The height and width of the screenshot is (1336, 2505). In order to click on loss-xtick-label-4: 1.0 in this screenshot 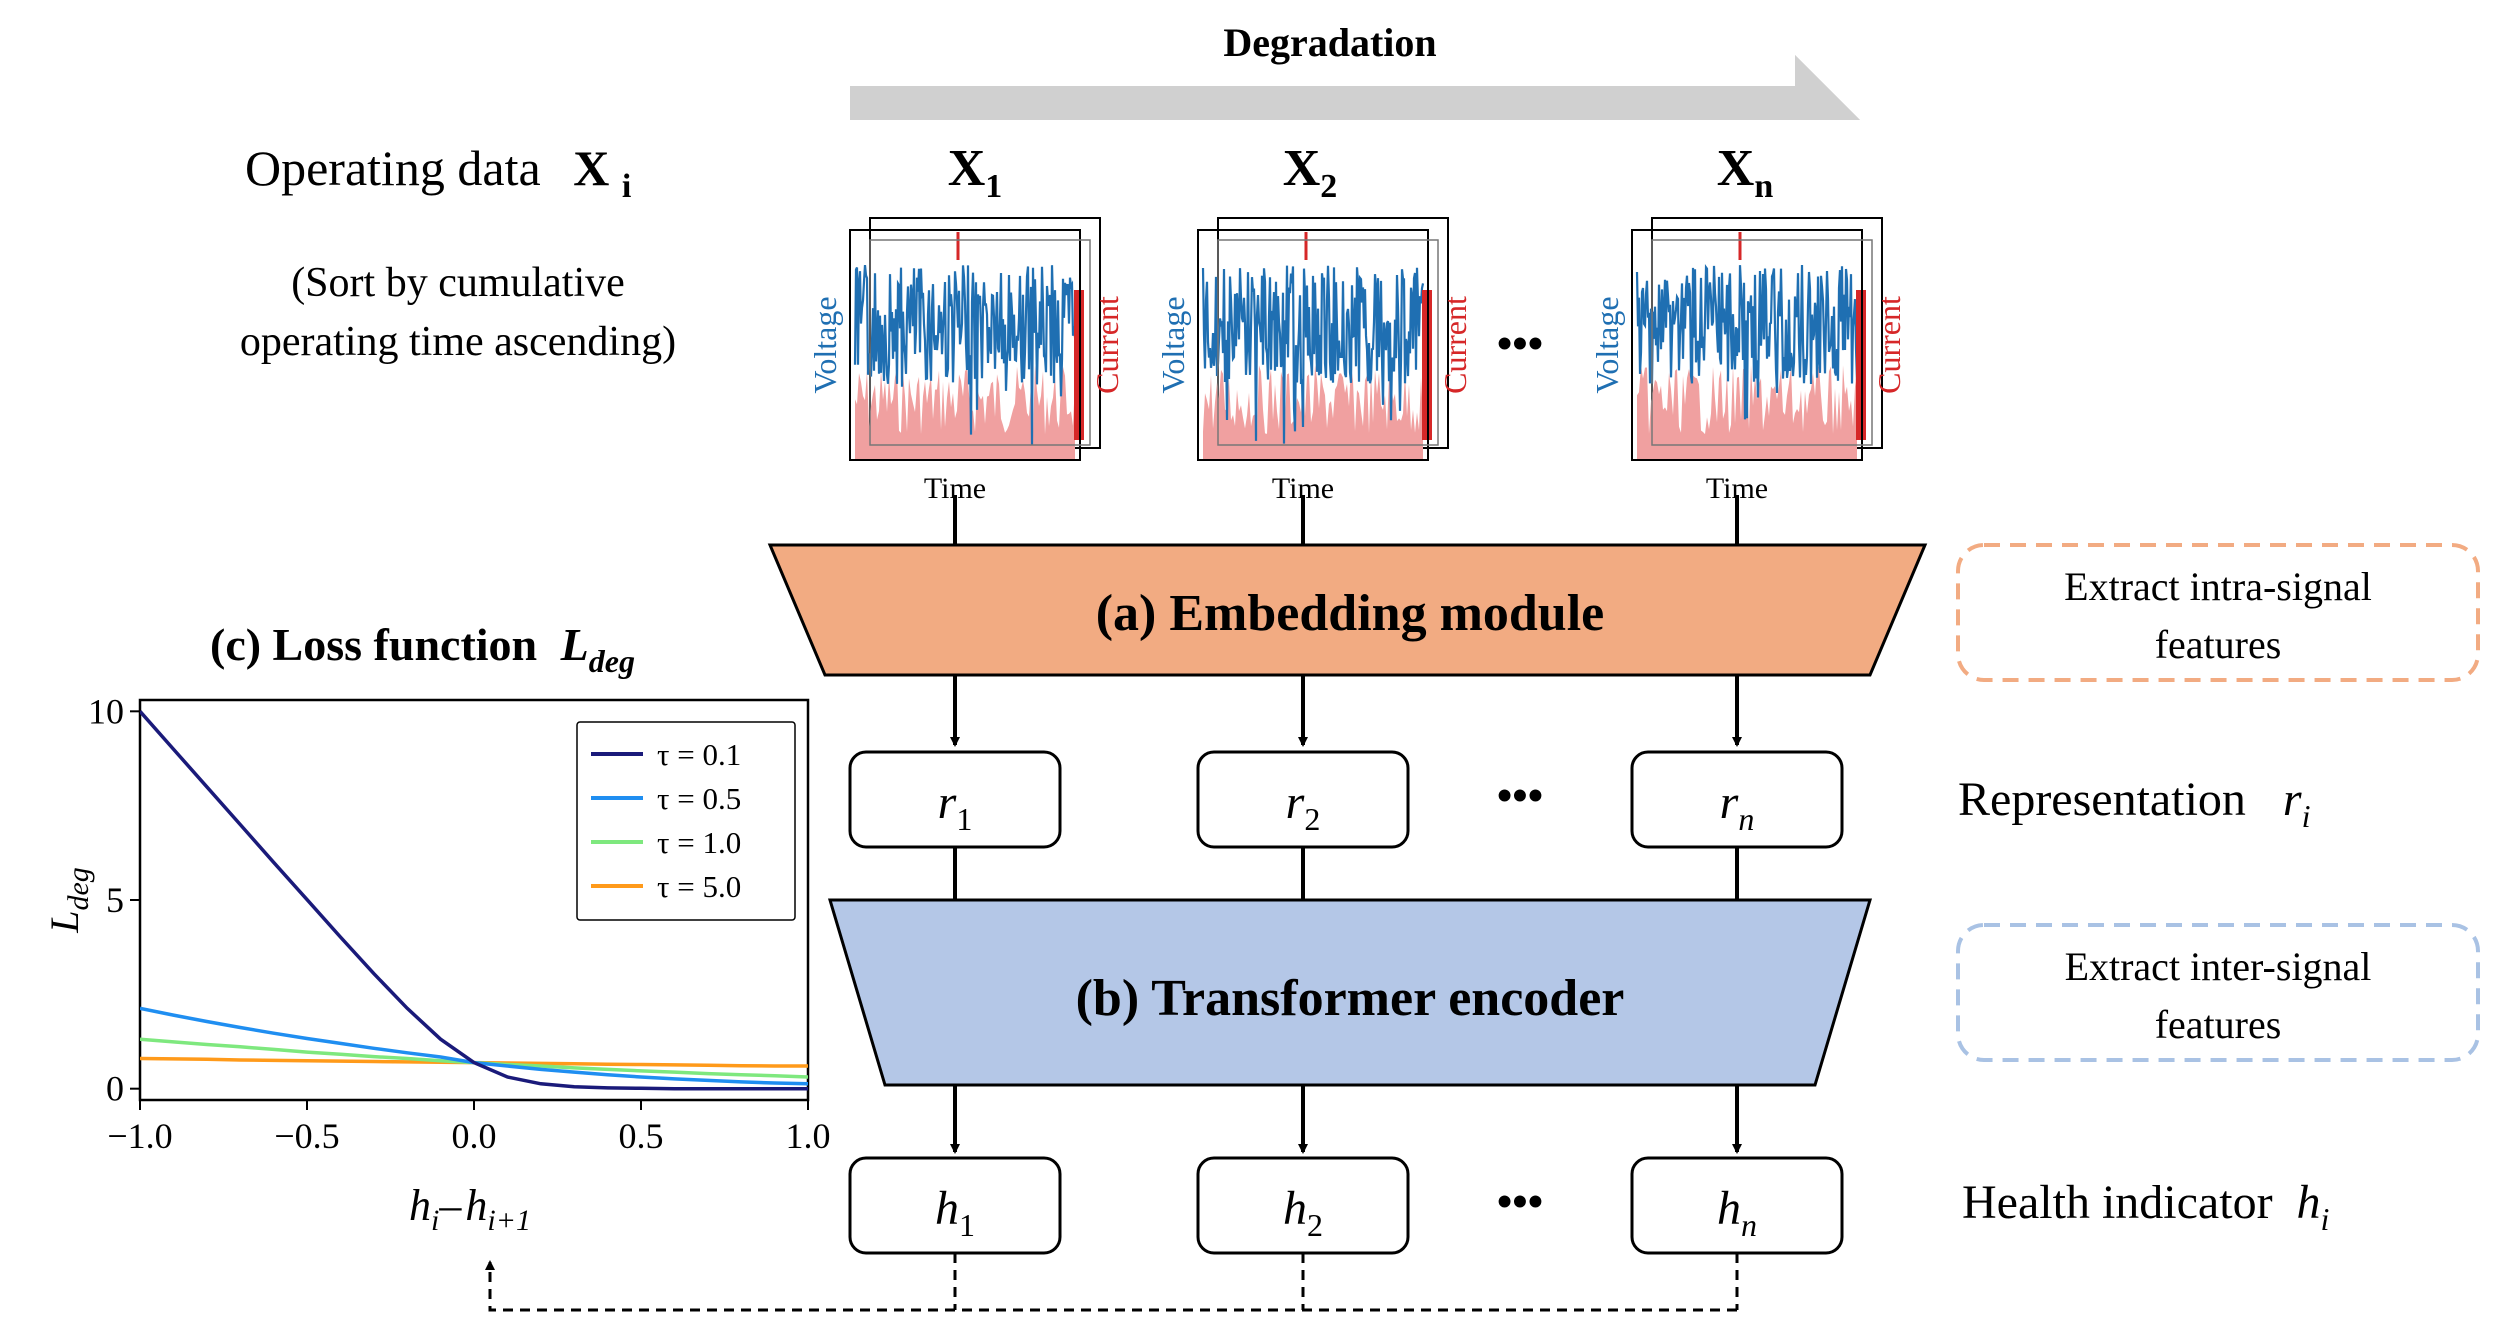, I will do `click(808, 1136)`.